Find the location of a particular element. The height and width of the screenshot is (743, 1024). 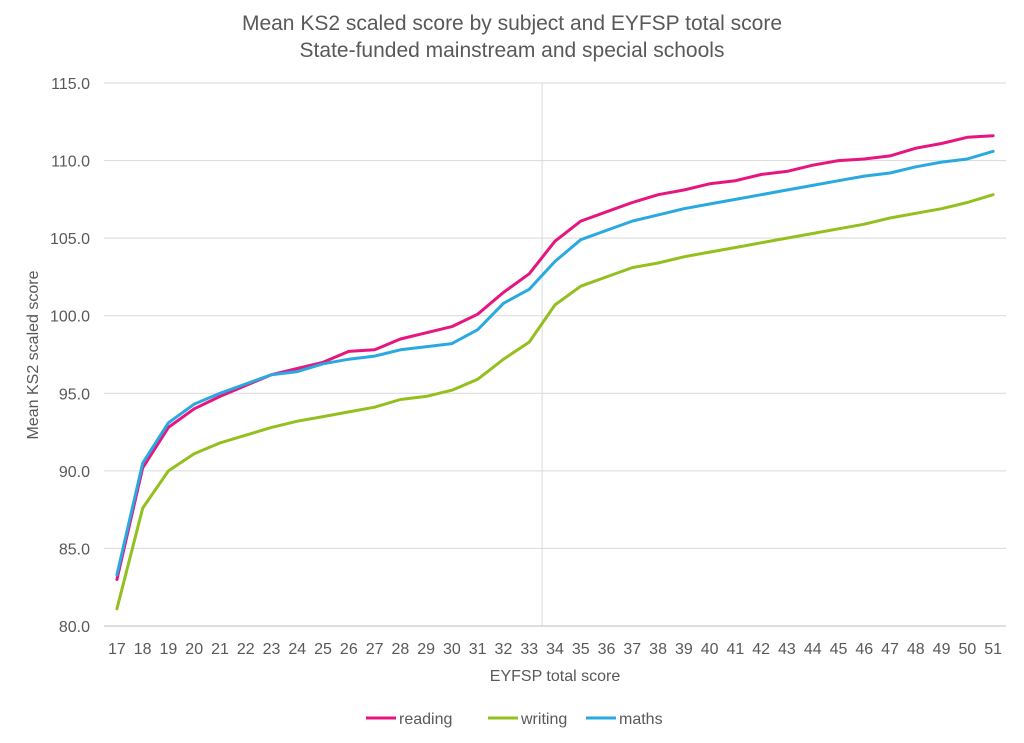

y-tick-label: 85.0 is located at coordinates (74, 549).